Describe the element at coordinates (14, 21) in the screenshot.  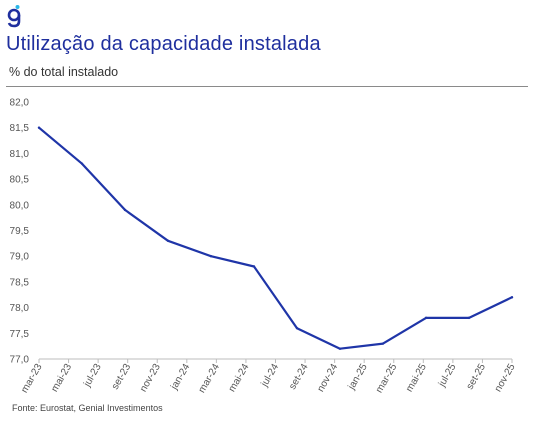
I see `logo-g-tail` at that location.